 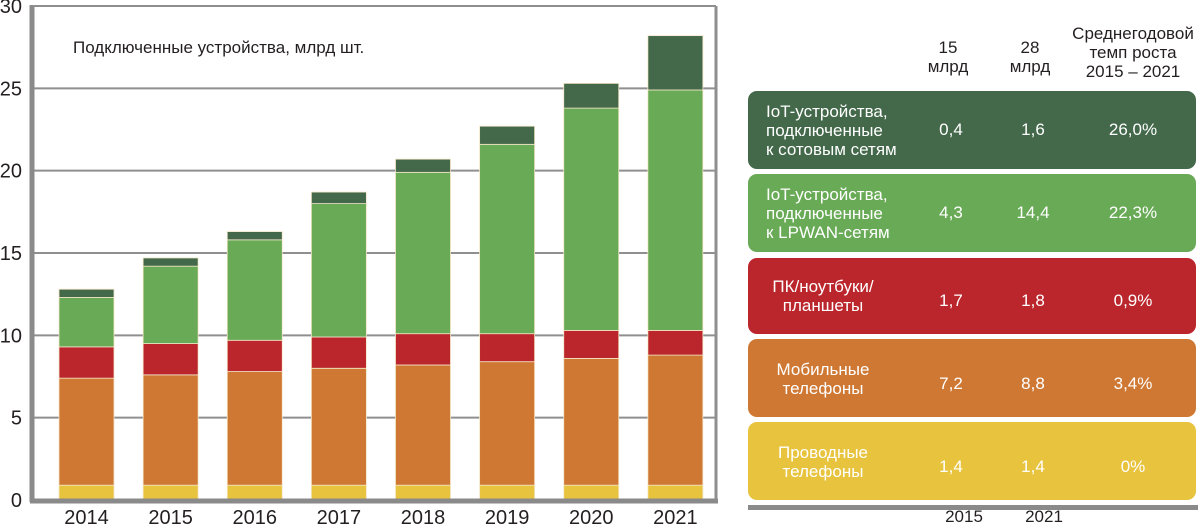 I want to click on footer-2021: 2021, so click(x=1044, y=516).